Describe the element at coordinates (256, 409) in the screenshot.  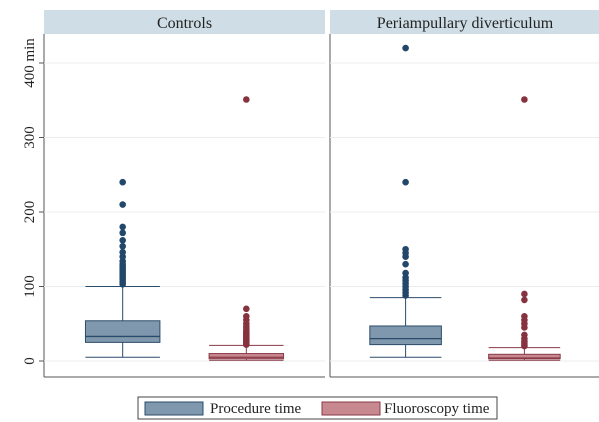
I see `procedure-legend-label: Procedure time` at that location.